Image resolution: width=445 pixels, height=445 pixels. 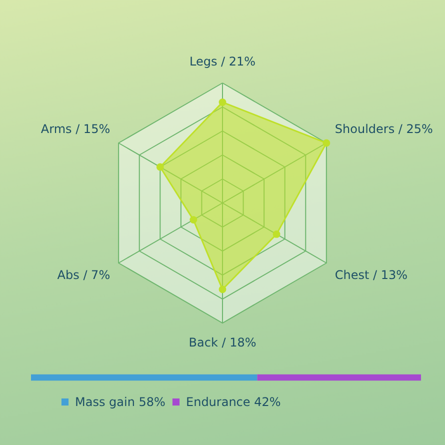 What do you see at coordinates (371, 275) in the screenshot?
I see `spoke-label: Chest / 13%` at bounding box center [371, 275].